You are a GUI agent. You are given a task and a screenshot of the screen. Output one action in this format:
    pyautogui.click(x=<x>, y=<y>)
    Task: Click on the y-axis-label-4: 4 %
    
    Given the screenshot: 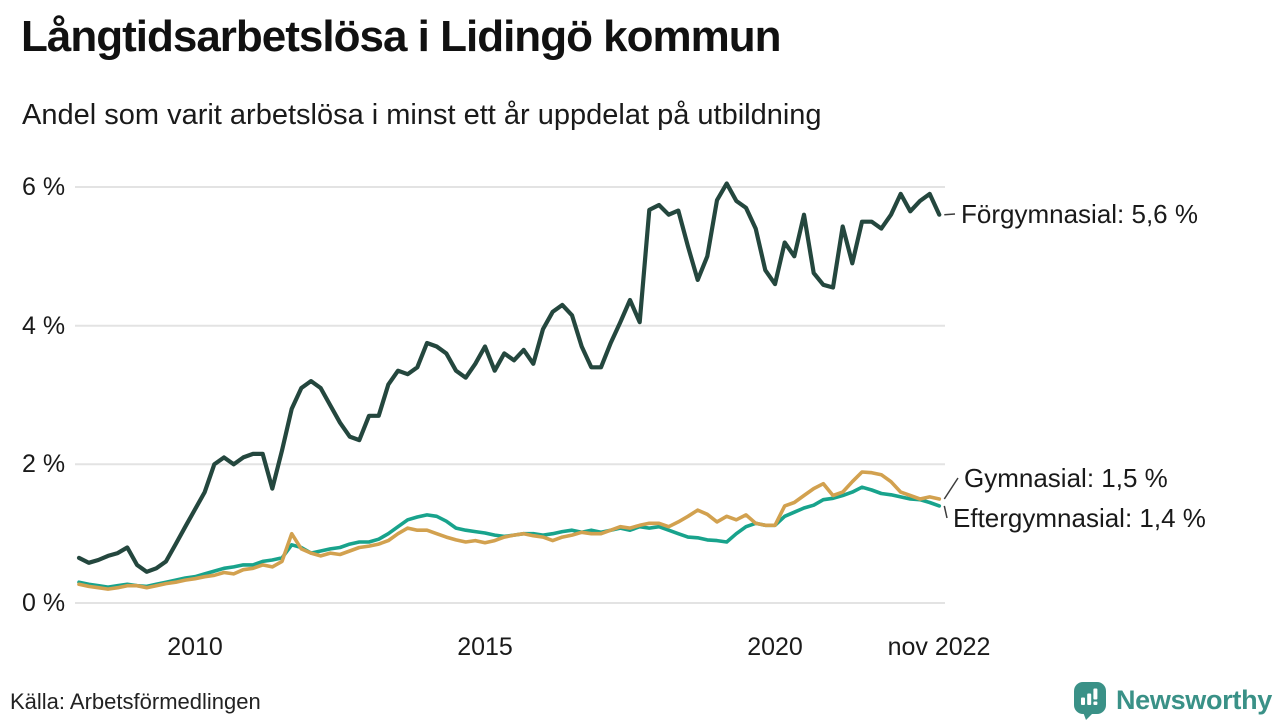 What is the action you would take?
    pyautogui.click(x=44, y=325)
    